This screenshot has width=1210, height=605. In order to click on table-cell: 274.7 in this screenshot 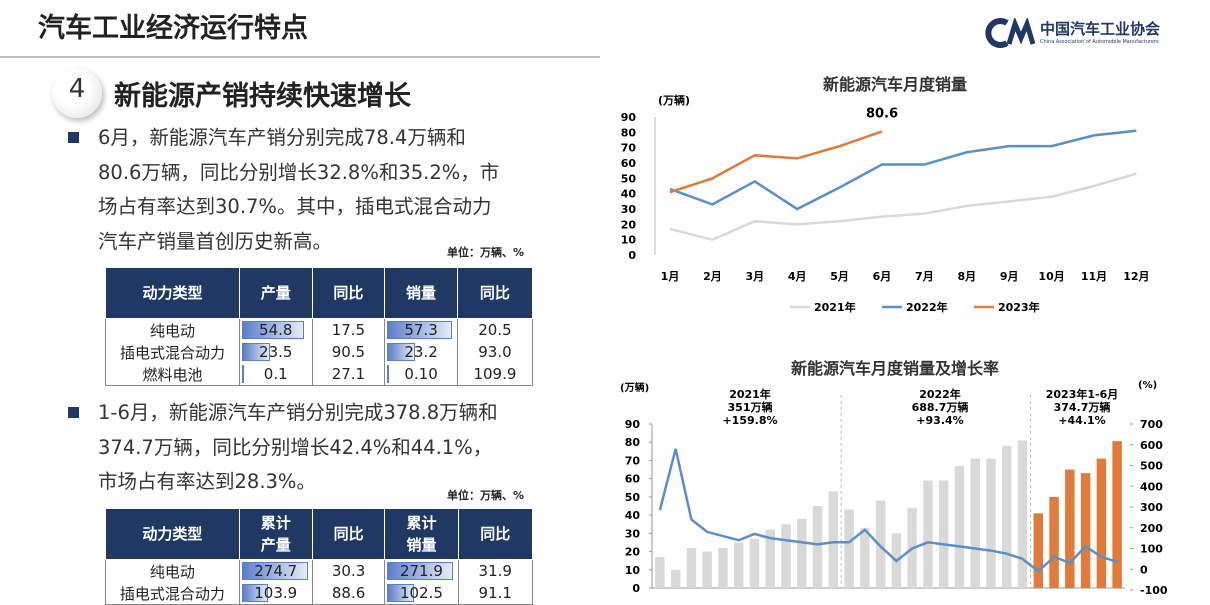, I will do `click(275, 570)`.